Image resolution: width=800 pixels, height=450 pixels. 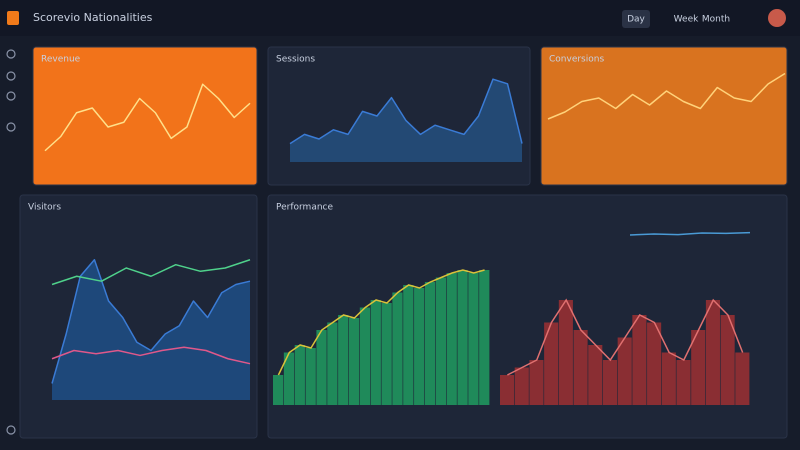 I want to click on area, so click(x=151, y=329).